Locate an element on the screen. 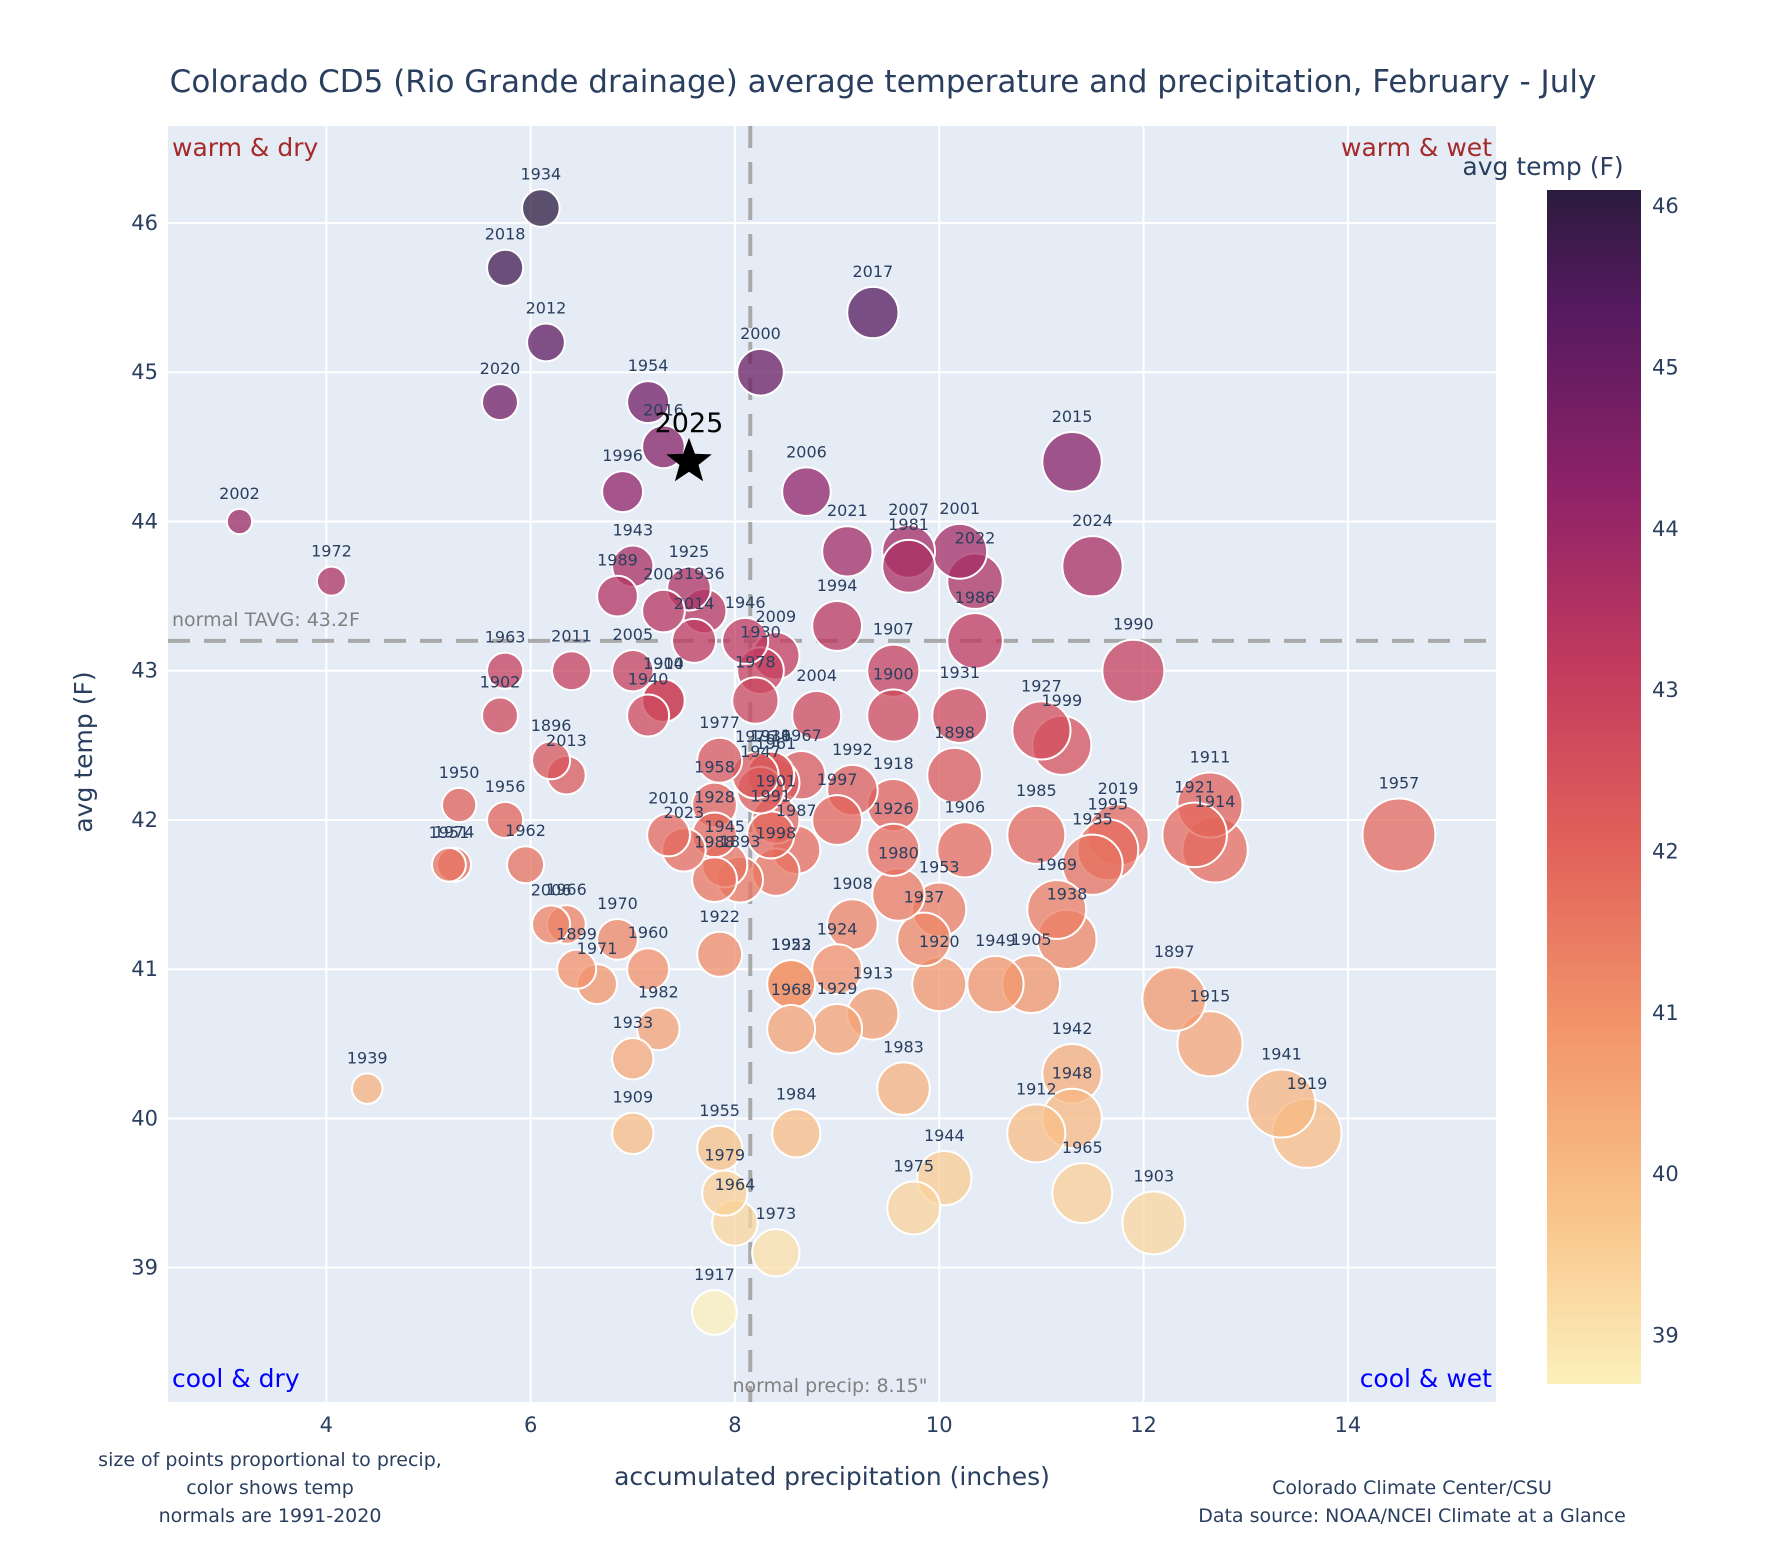  point-label: 1988 is located at coordinates (714, 841).